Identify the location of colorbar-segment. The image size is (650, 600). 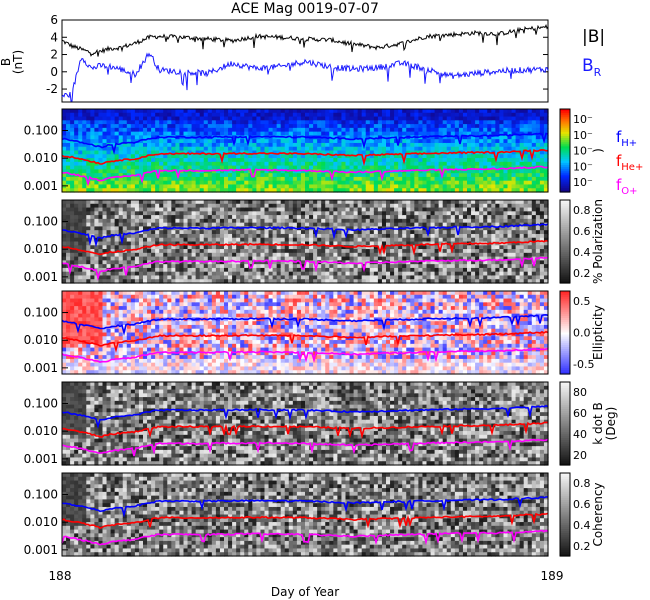
(565, 168).